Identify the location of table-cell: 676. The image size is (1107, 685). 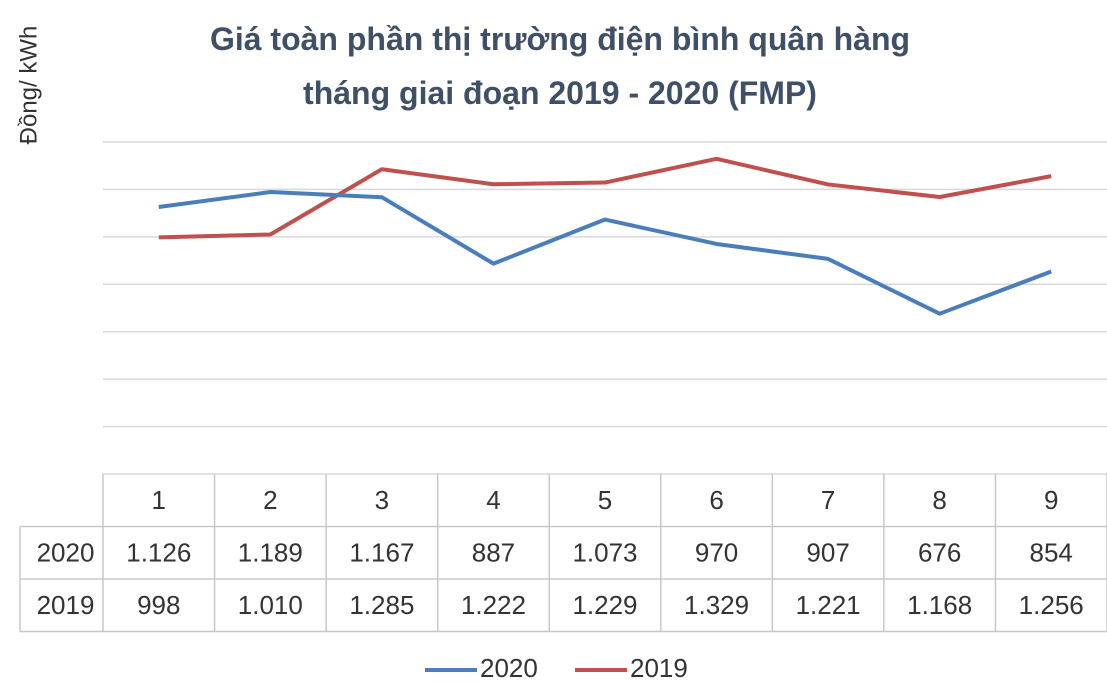
(939, 553).